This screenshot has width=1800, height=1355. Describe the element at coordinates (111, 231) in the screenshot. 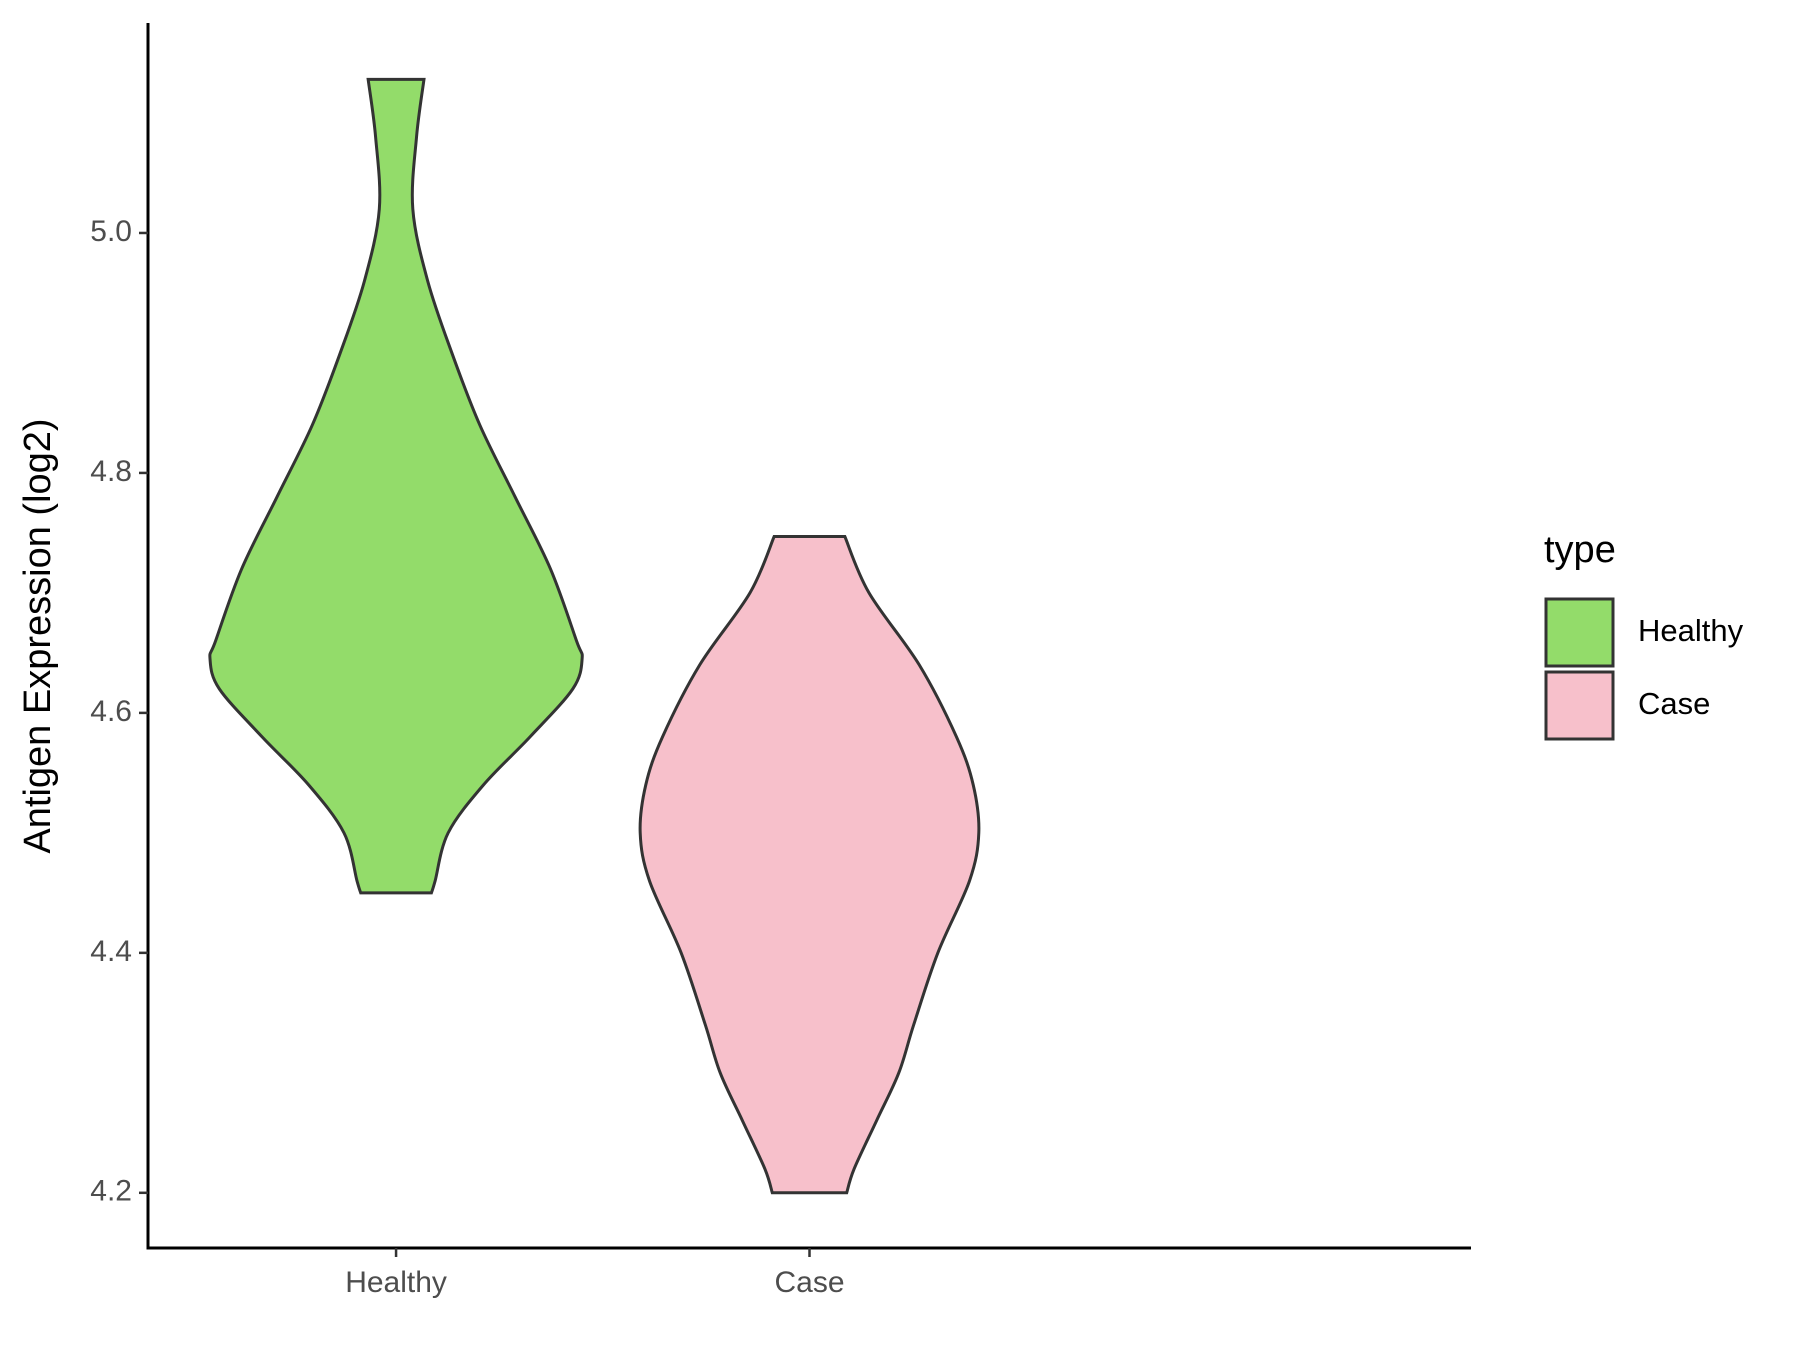

I see `y-tick-label: 5.0` at that location.